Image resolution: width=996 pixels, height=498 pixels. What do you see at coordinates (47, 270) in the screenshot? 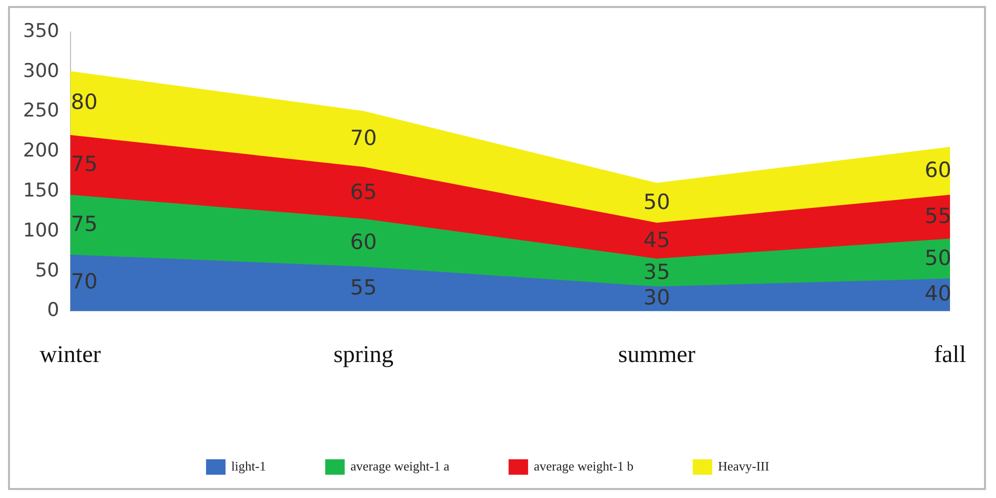
I see `y-tick-label: 50` at bounding box center [47, 270].